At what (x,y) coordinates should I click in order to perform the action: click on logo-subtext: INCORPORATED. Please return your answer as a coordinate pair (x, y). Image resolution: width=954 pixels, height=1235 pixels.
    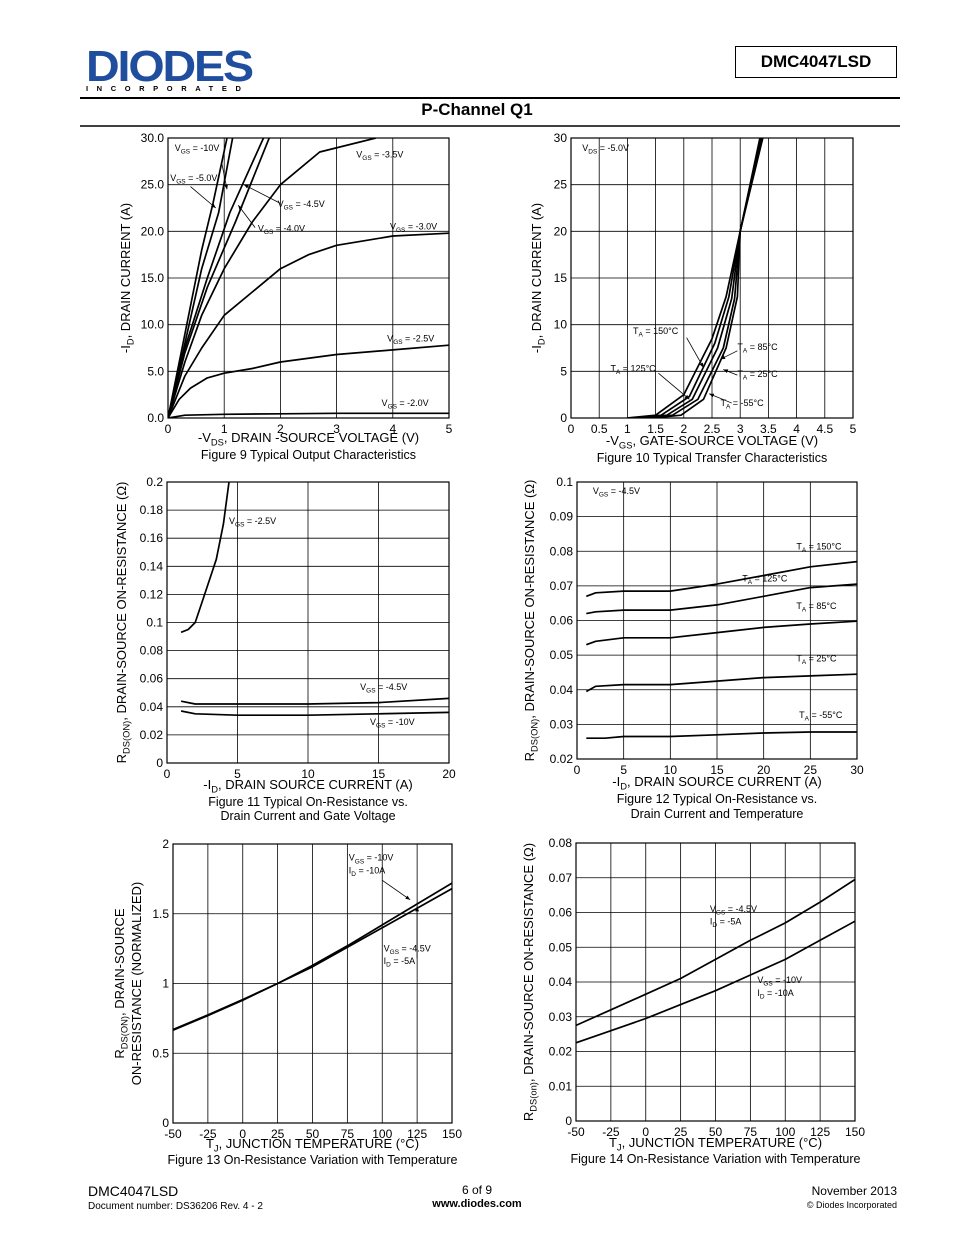
    Looking at the image, I should click on (167, 88).